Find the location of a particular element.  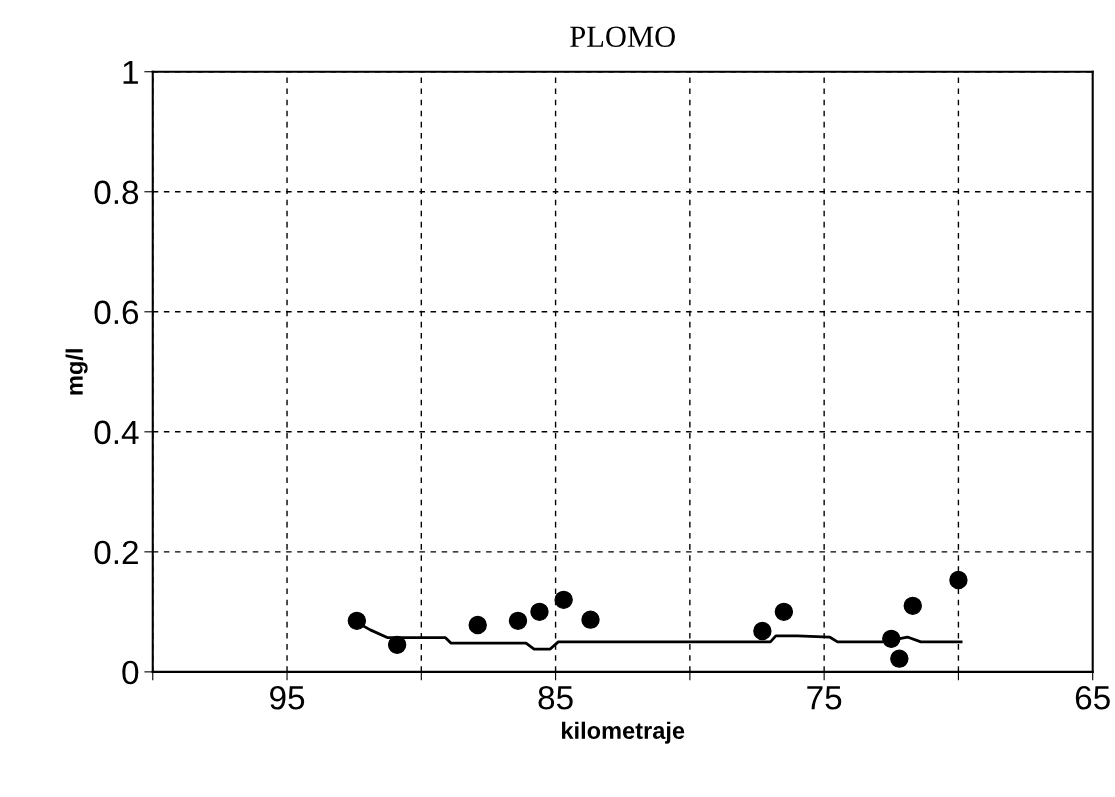

chart-title: PLOMO is located at coordinates (622, 37).